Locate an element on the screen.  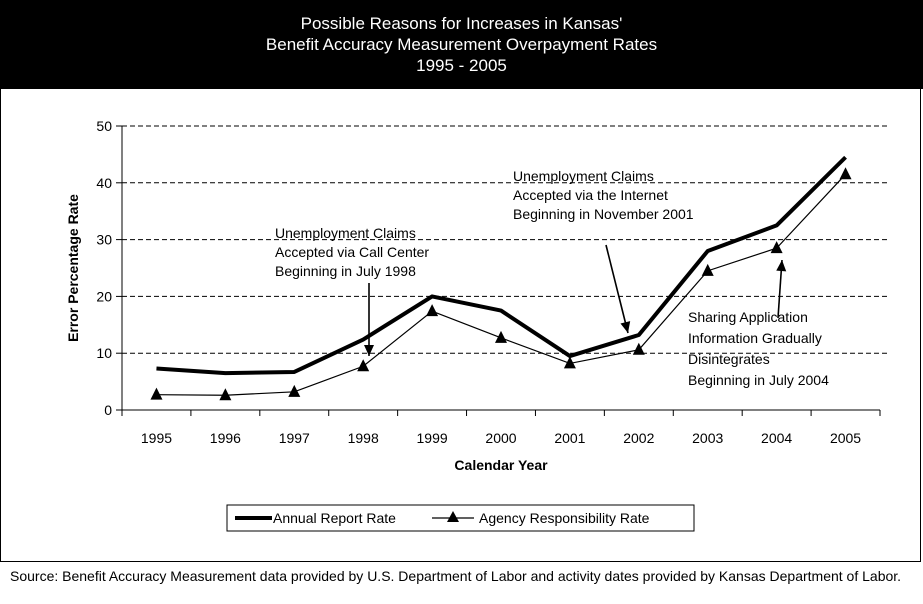
annotation-sharing-line-3: Disintegrates is located at coordinates (729, 359).